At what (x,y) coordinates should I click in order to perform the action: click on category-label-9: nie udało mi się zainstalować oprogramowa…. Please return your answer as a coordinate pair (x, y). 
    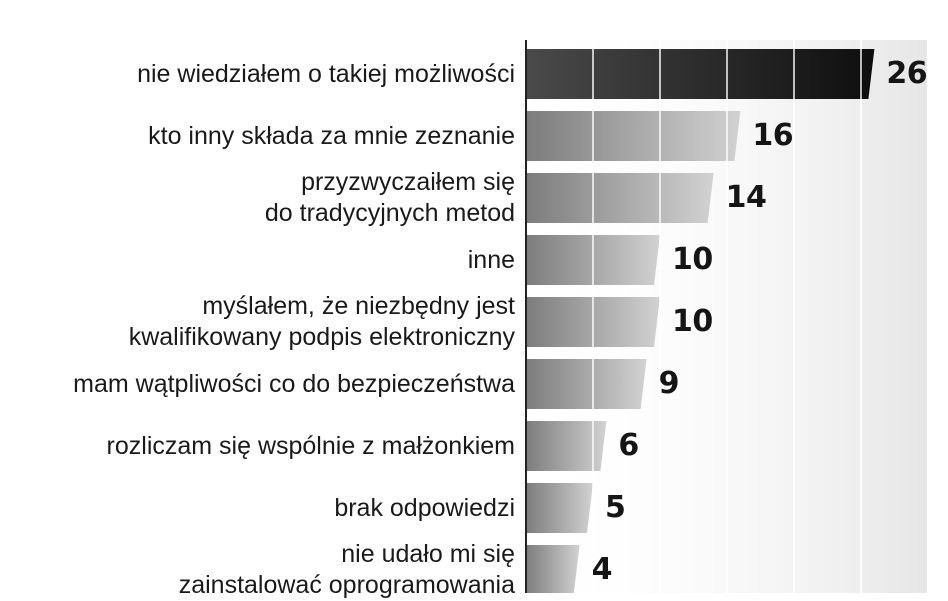
    Looking at the image, I should click on (257, 570).